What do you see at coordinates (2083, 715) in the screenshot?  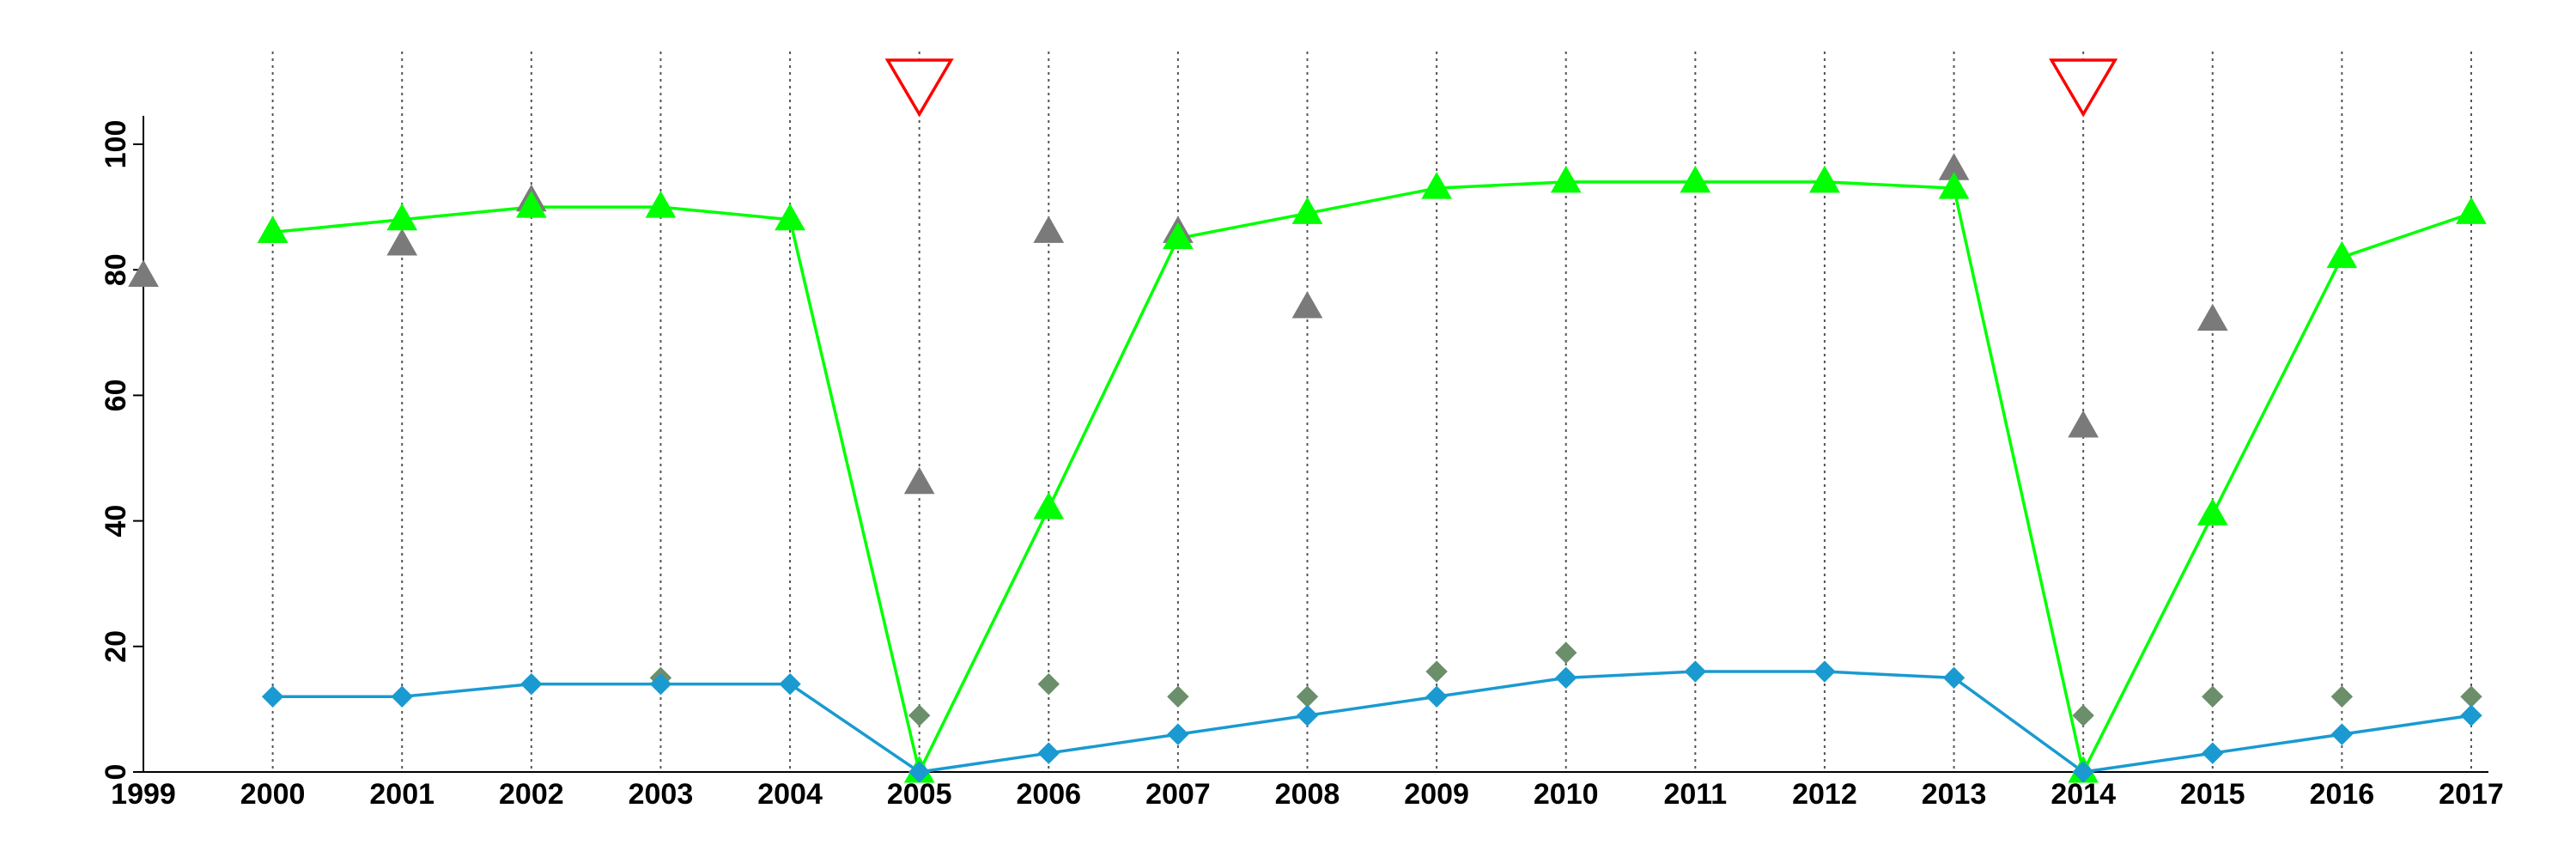 I see `series-3-point-2014` at bounding box center [2083, 715].